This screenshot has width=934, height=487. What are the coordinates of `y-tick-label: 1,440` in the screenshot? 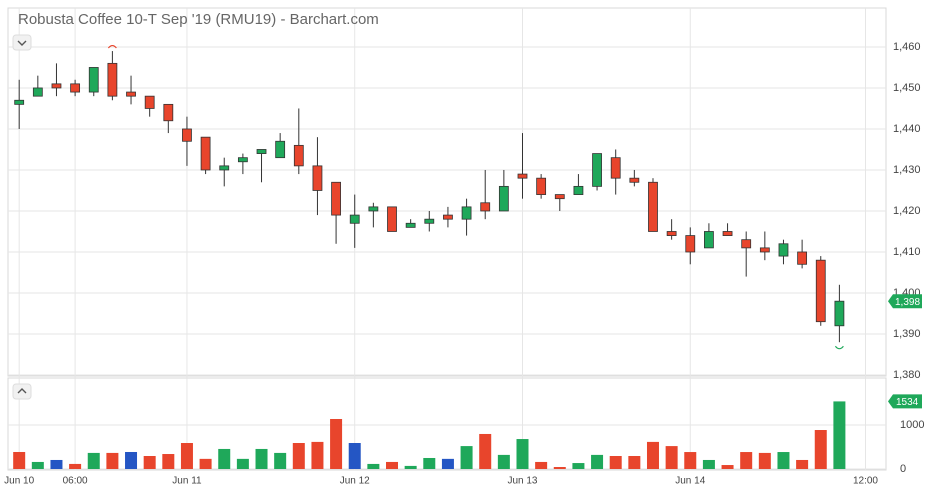 It's located at (907, 129).